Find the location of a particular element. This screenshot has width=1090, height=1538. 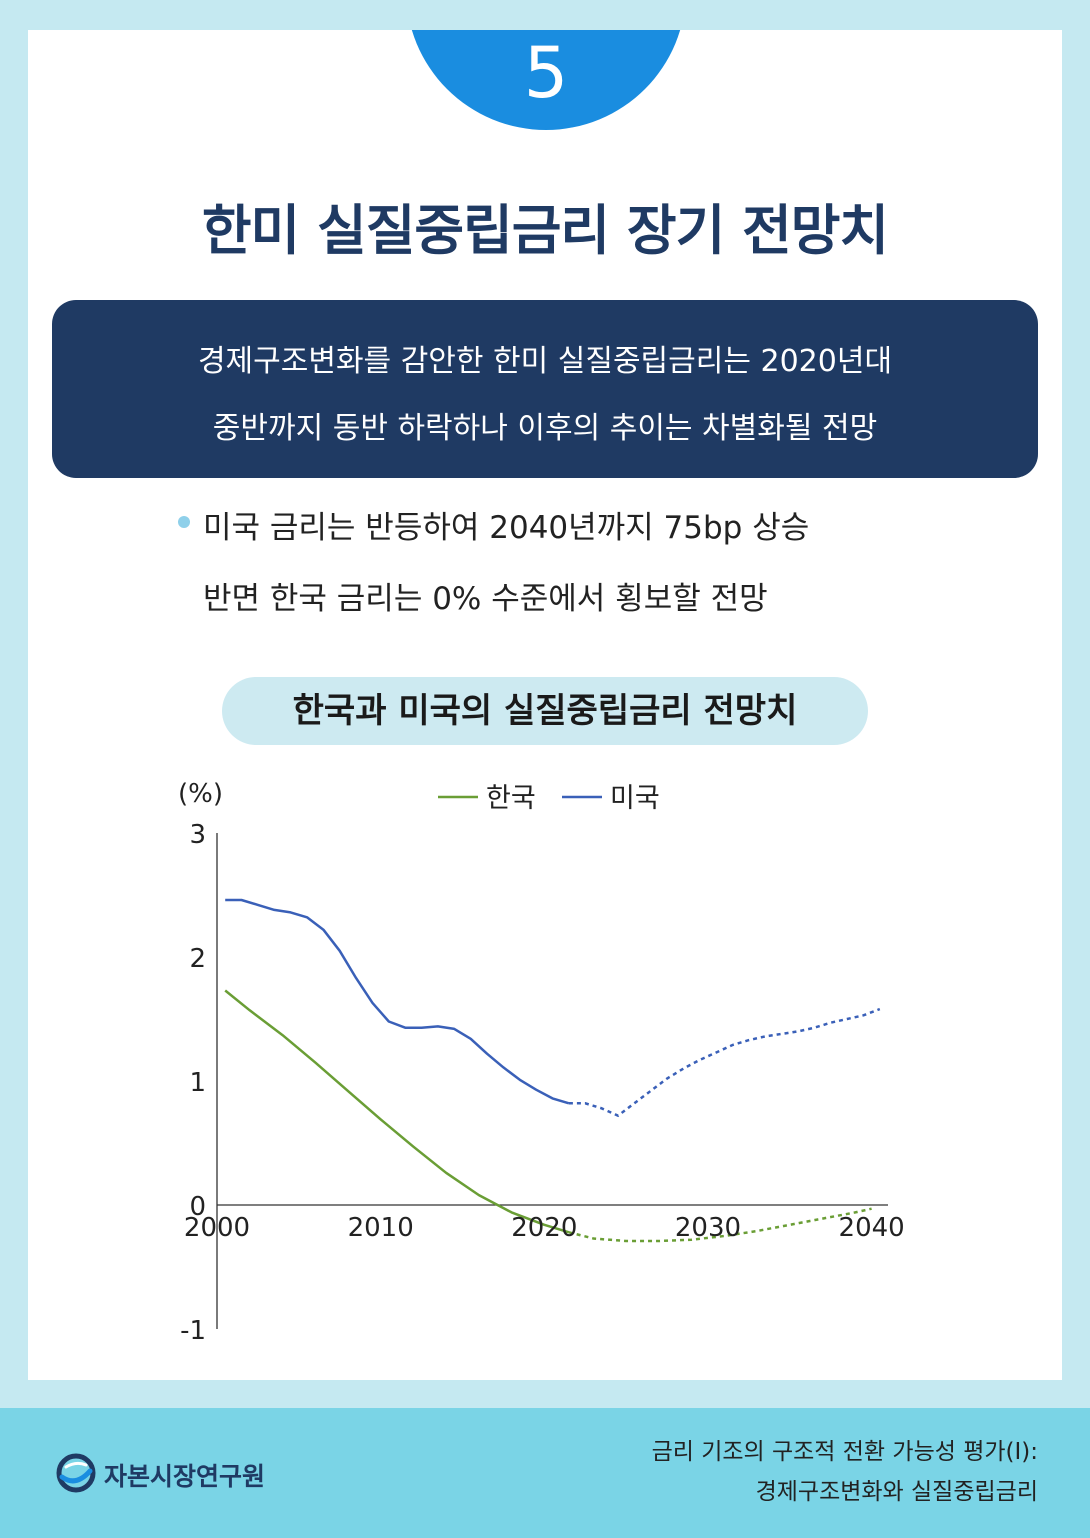

report-title-line-2: 경제구조변화와 실질중립금리 is located at coordinates (896, 1492).